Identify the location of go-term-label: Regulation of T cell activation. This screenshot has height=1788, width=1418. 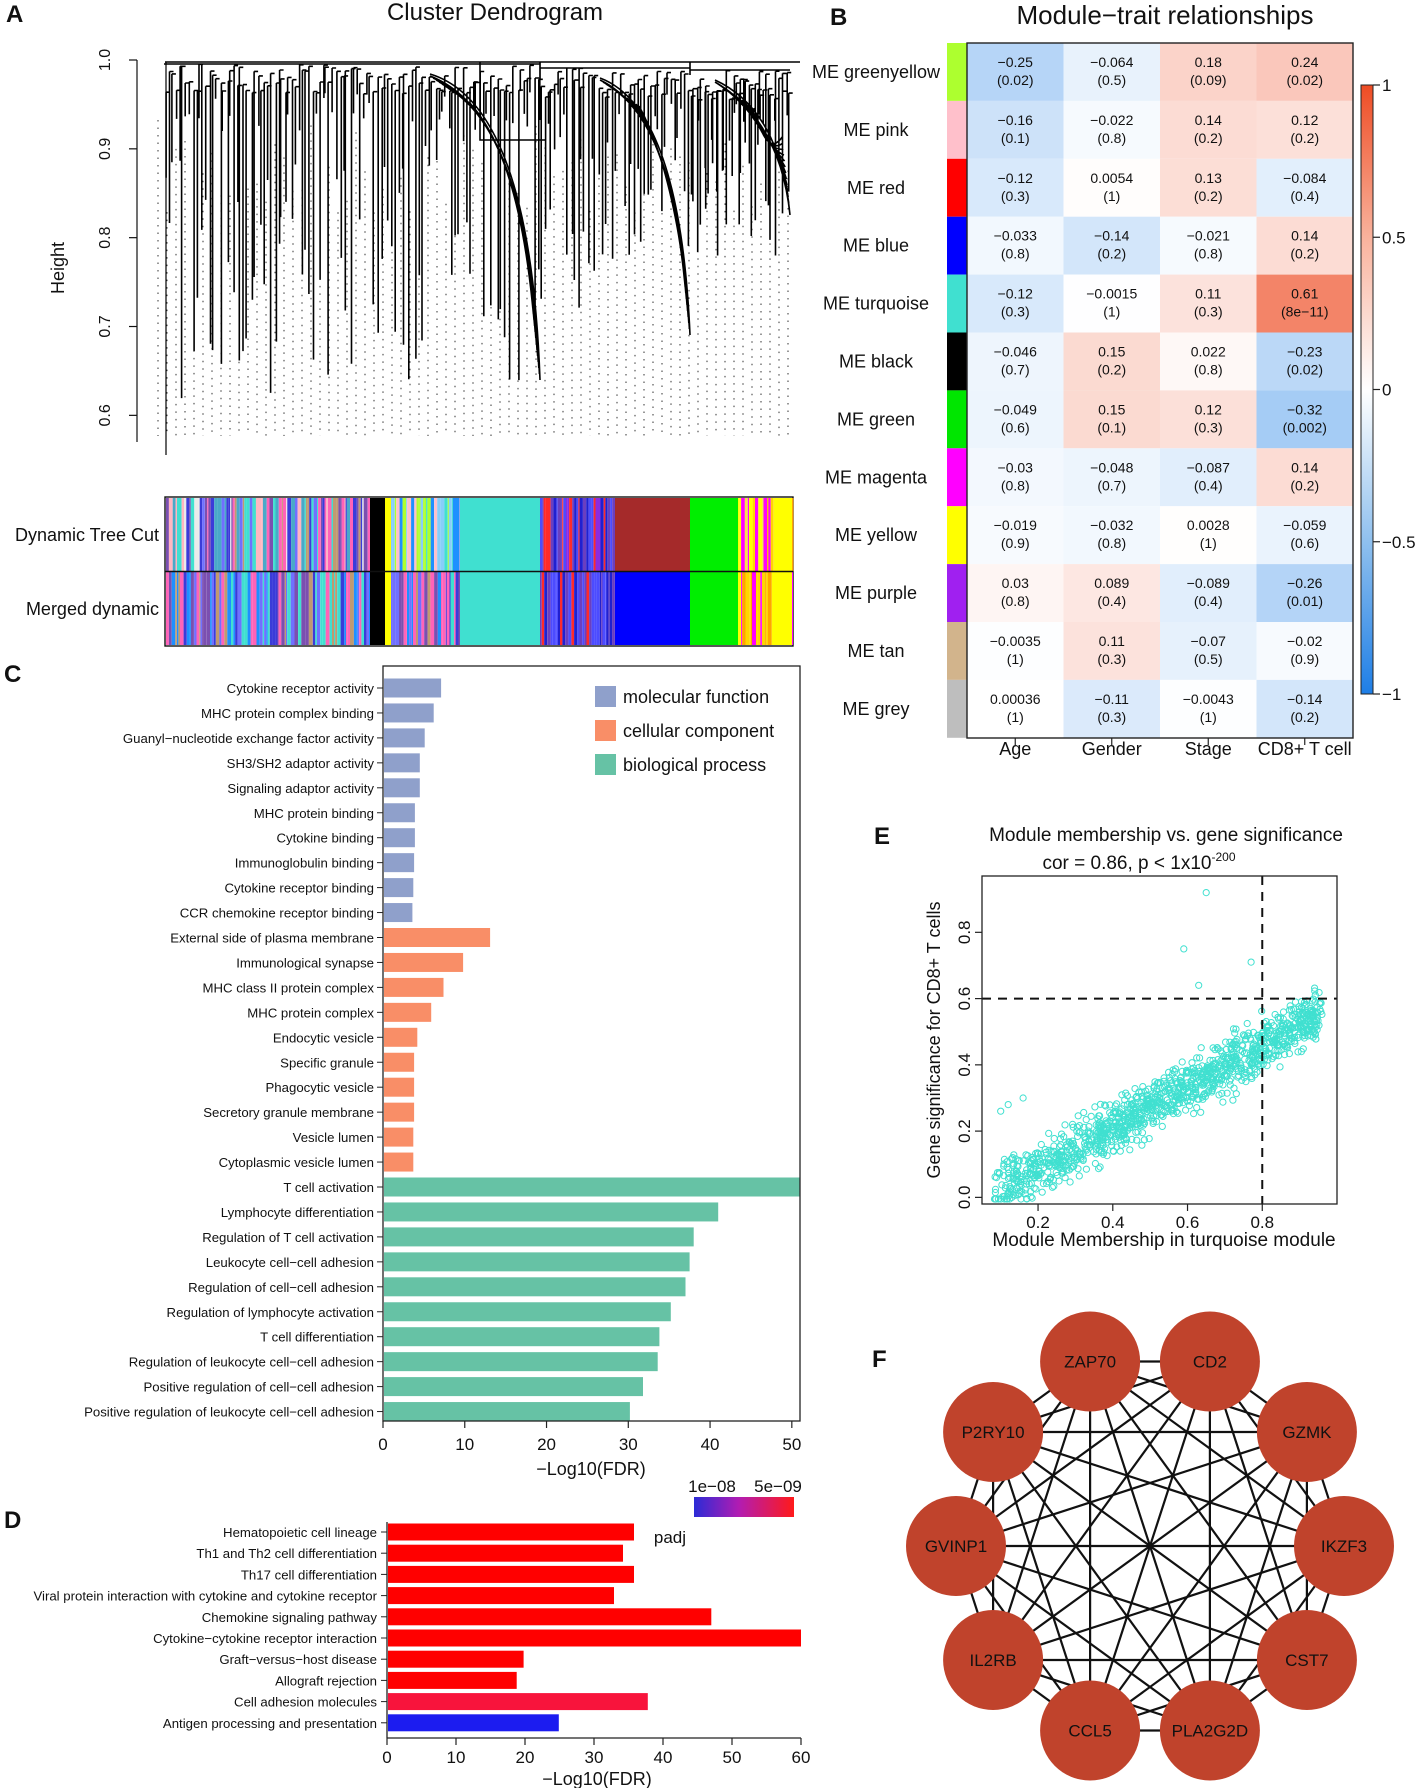
(288, 1237).